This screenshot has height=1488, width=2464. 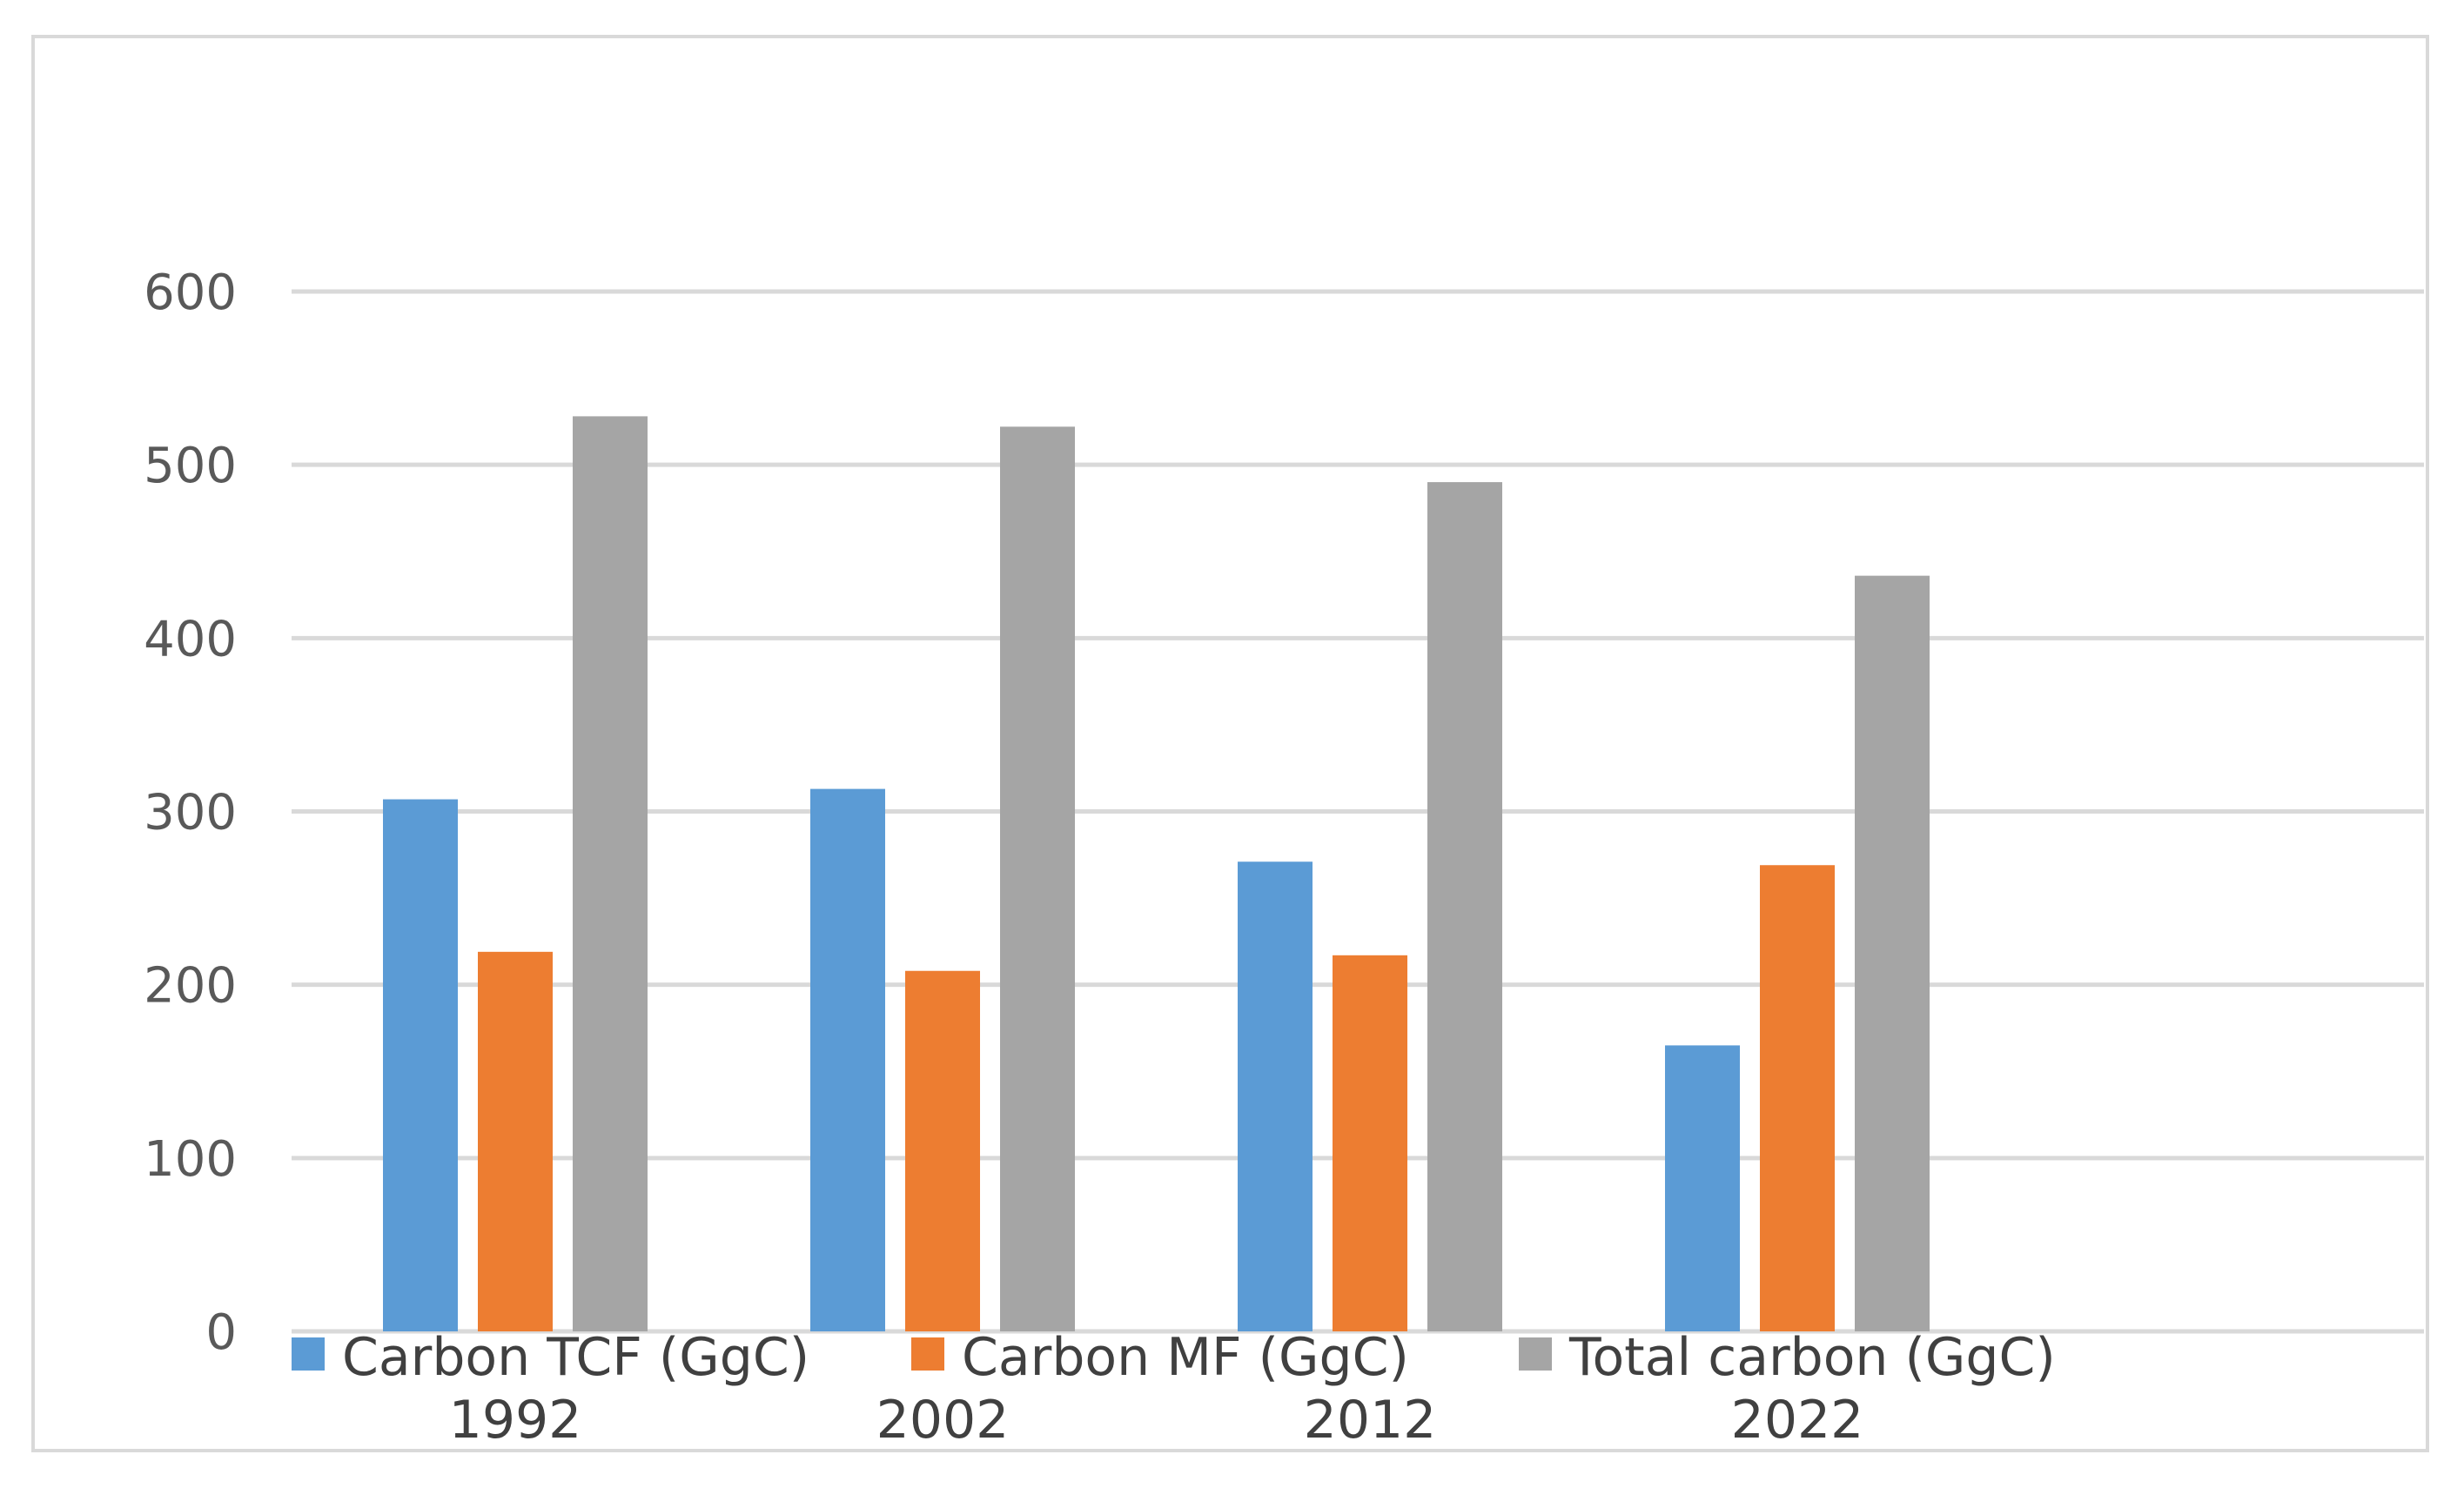 What do you see at coordinates (1812, 1357) in the screenshot?
I see `legend-label: Total carbon (GgC)` at bounding box center [1812, 1357].